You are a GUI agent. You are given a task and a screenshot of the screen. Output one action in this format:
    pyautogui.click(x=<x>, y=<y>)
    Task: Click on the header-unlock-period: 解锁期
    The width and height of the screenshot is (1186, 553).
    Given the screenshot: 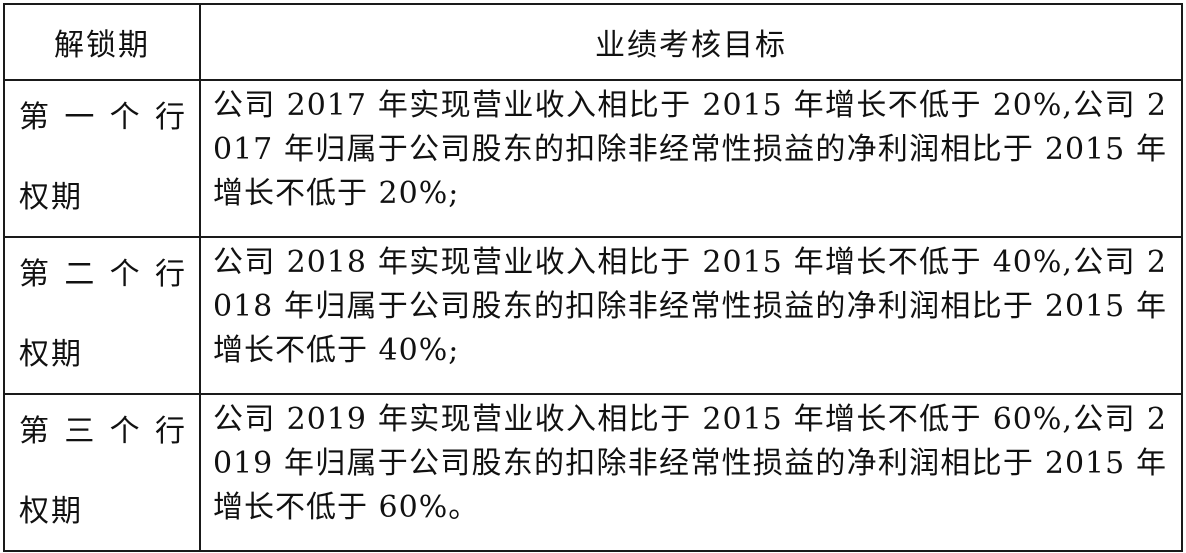 What is the action you would take?
    pyautogui.click(x=102, y=42)
    